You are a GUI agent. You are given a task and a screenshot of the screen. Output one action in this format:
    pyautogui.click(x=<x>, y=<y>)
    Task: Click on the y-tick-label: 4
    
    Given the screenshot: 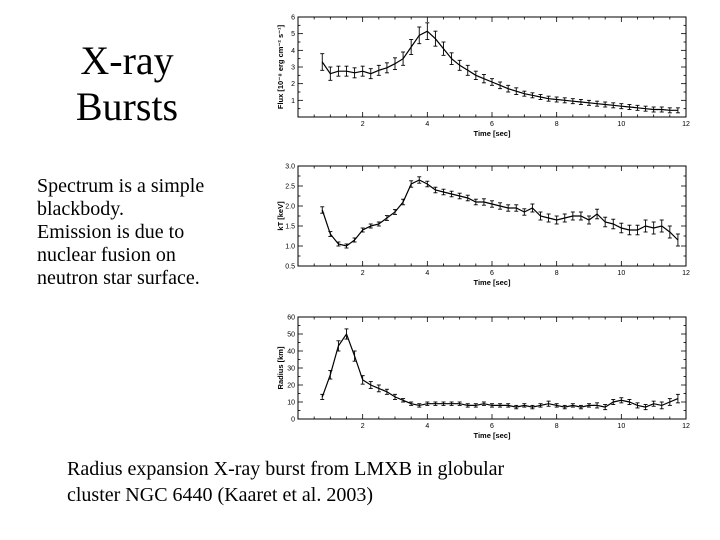 What is the action you would take?
    pyautogui.click(x=293, y=51)
    